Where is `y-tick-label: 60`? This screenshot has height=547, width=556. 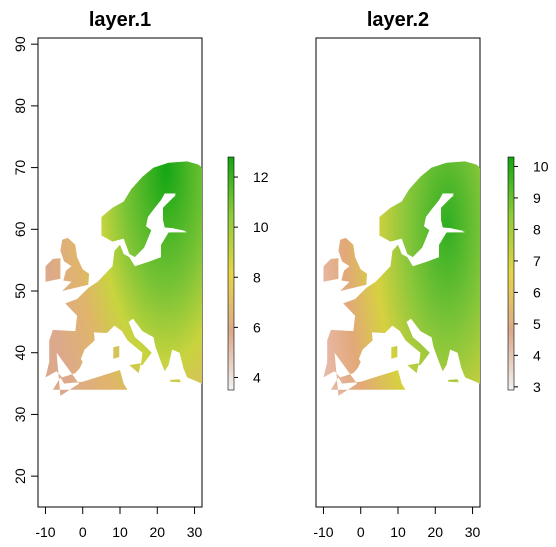 y-tick-label: 60 is located at coordinates (20, 229).